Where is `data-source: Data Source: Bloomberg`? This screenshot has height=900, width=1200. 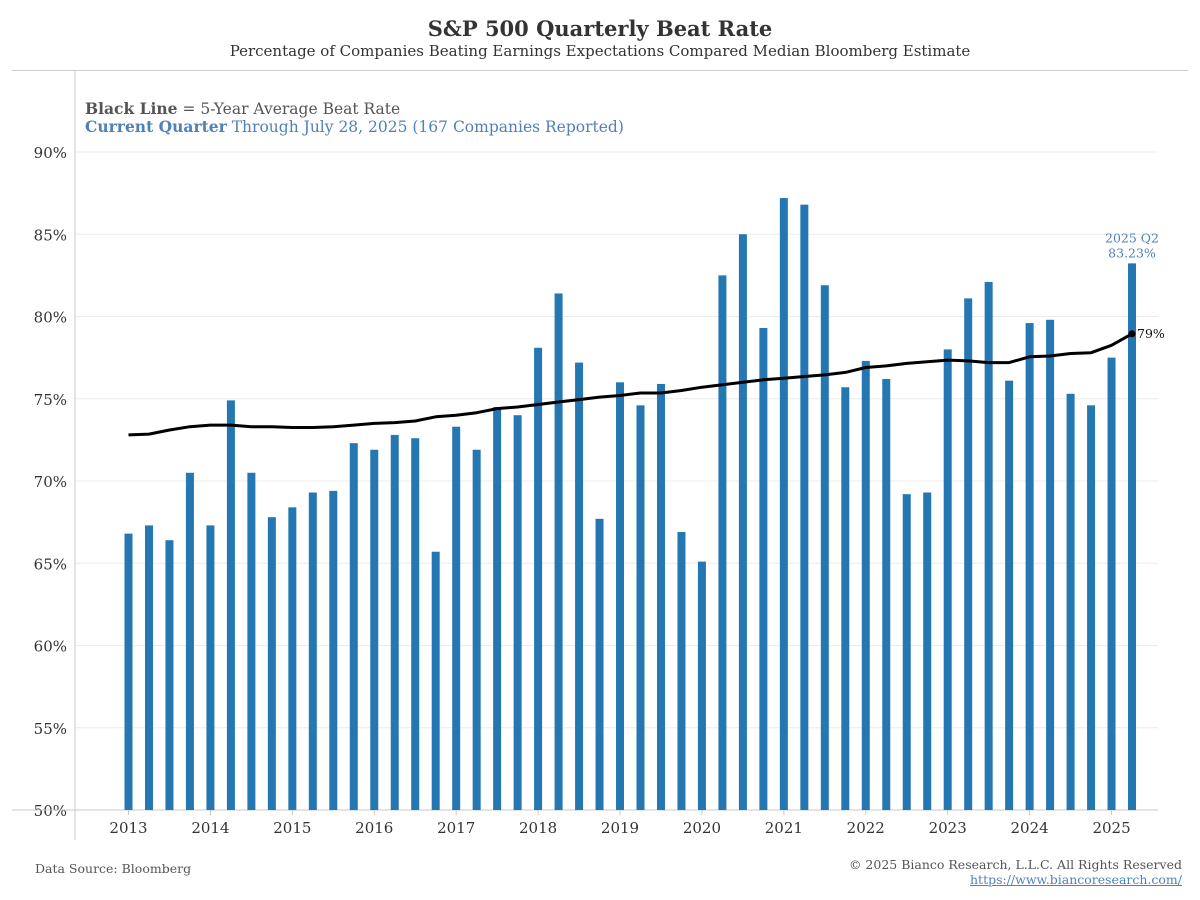
data-source: Data Source: Bloomberg is located at coordinates (113, 868).